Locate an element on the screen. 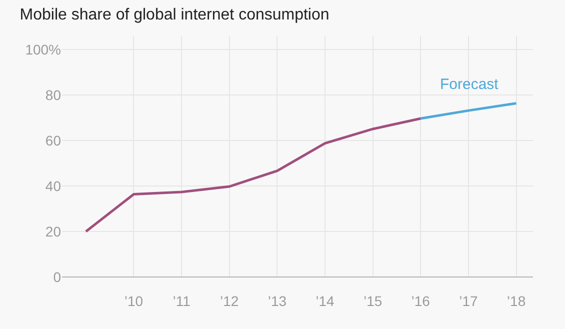  y-tick-label: 60 is located at coordinates (53, 140).